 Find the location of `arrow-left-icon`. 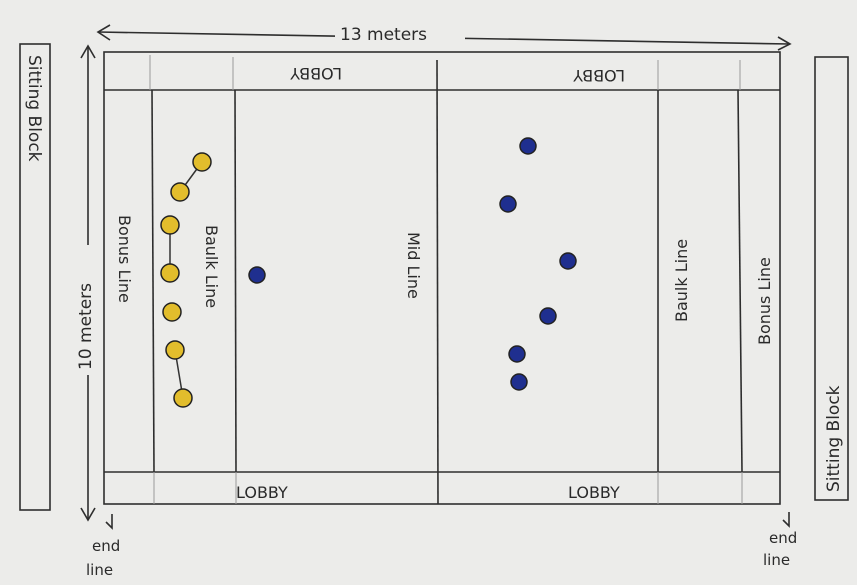

arrow-left-icon is located at coordinates (103, 32).